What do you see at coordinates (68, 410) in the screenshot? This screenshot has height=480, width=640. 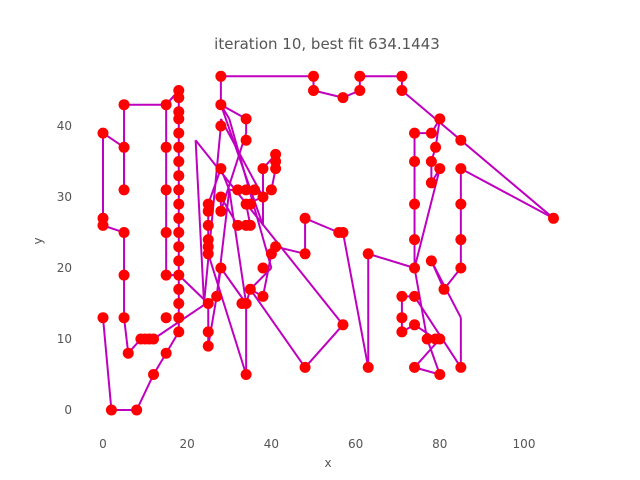 I see `y-tick-label: 0` at bounding box center [68, 410].